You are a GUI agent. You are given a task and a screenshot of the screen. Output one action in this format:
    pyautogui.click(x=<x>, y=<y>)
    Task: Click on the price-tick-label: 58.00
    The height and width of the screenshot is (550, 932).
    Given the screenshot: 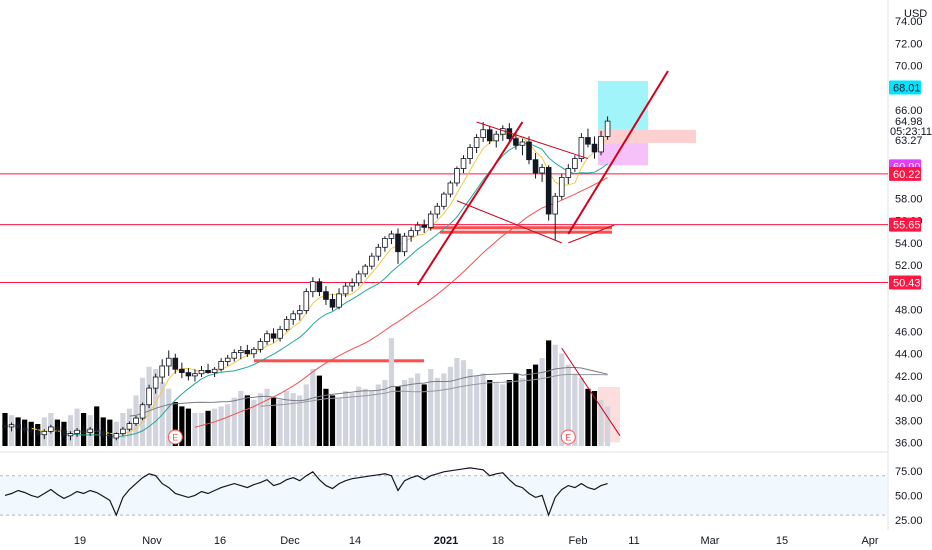 What is the action you would take?
    pyautogui.click(x=909, y=200)
    